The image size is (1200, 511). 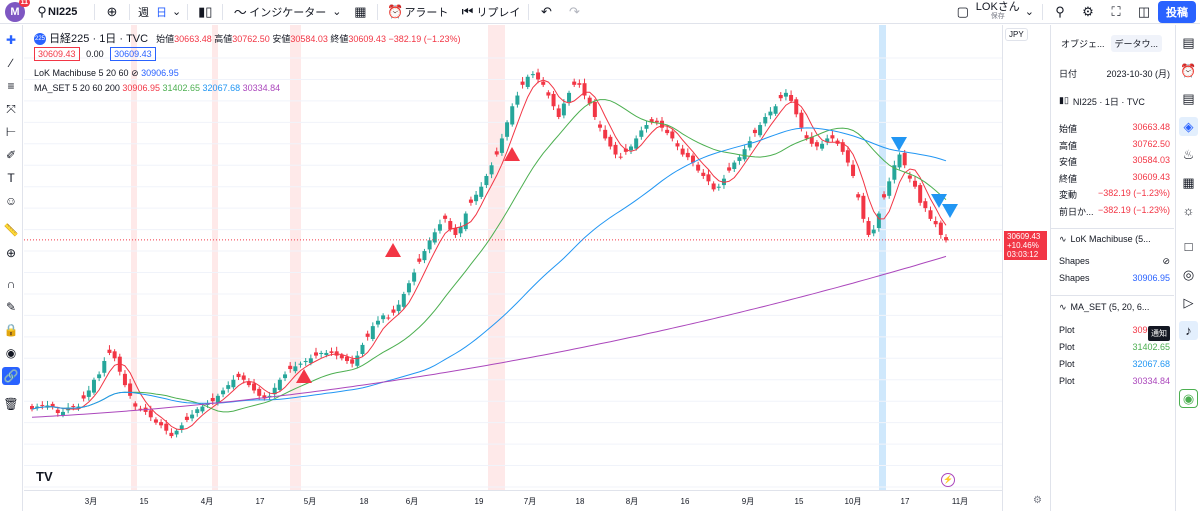 I want to click on alert-button: ⏰ アラート, so click(x=418, y=11).